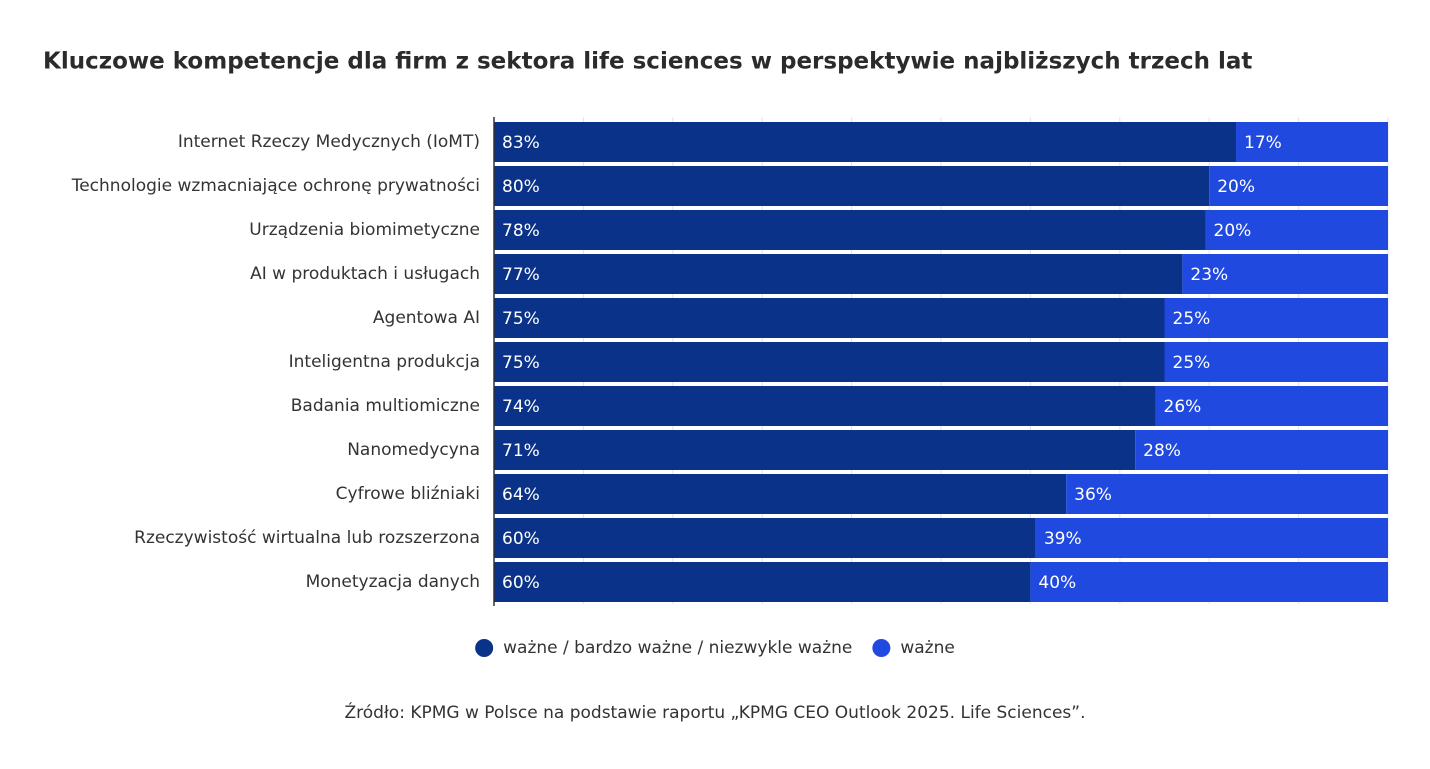  What do you see at coordinates (521, 495) in the screenshot?
I see `value-label: 64%` at bounding box center [521, 495].